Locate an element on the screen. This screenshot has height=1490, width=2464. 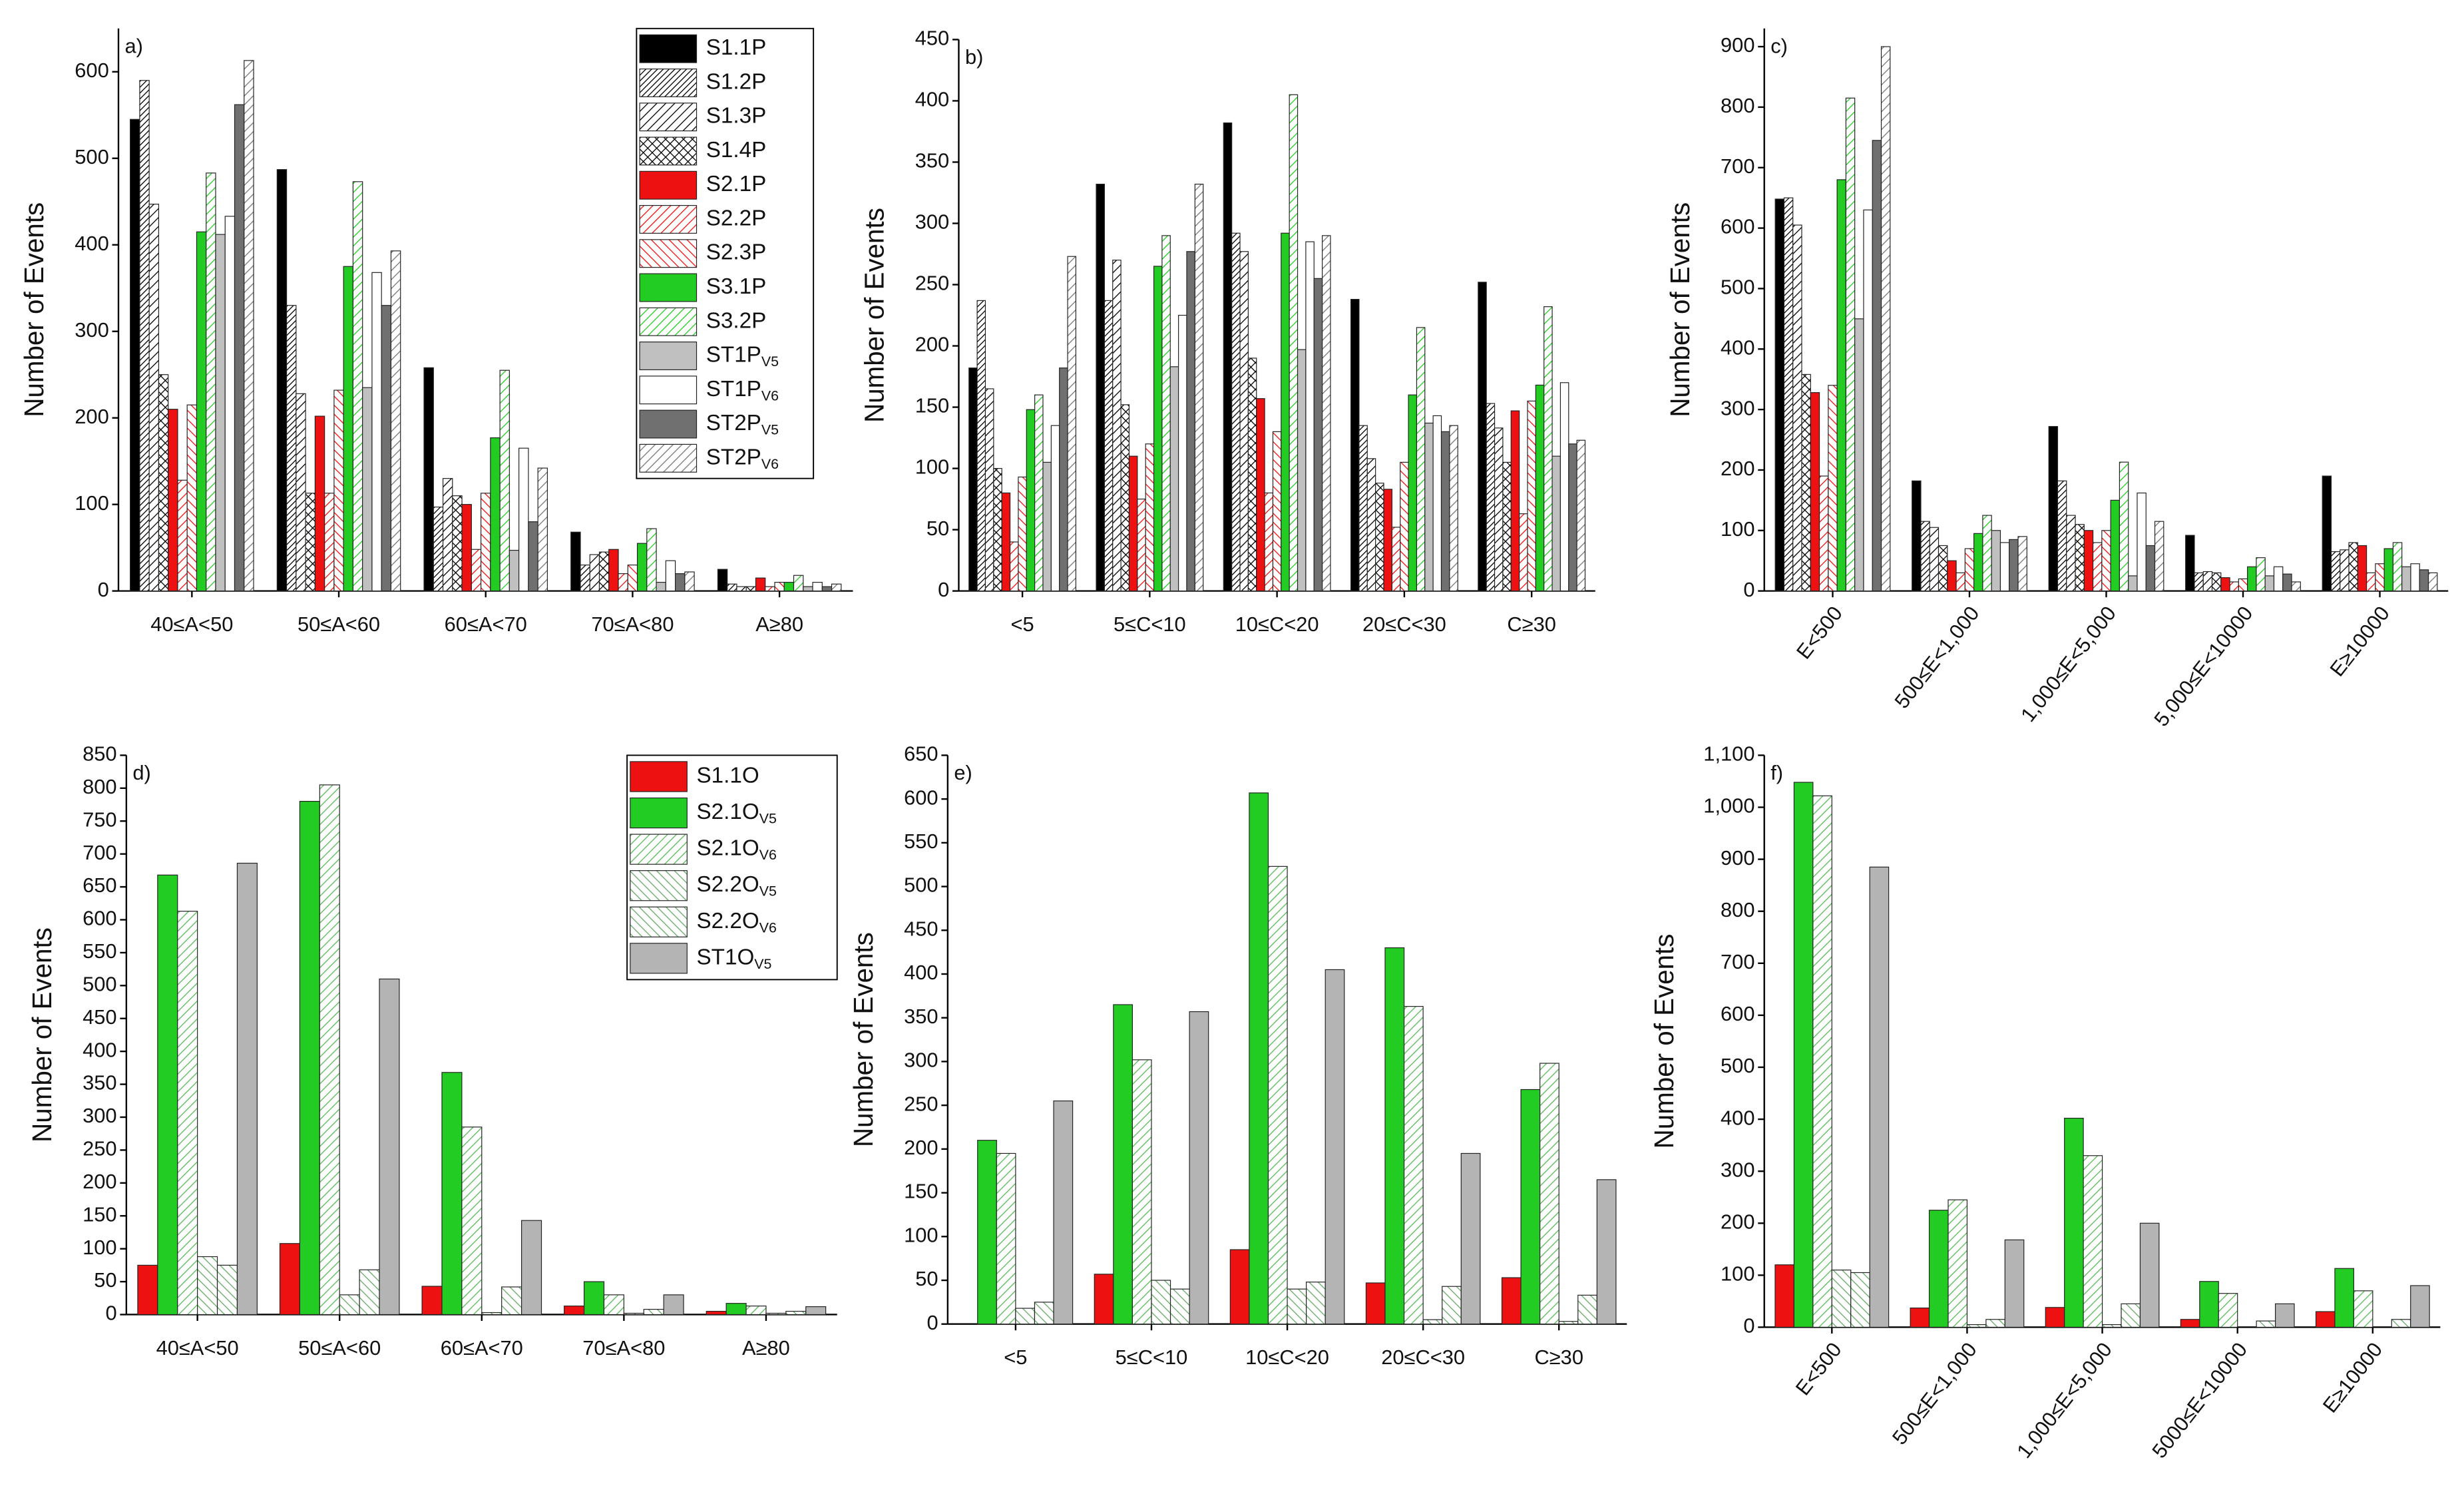
y-tick-label: 700 is located at coordinates (99, 853).